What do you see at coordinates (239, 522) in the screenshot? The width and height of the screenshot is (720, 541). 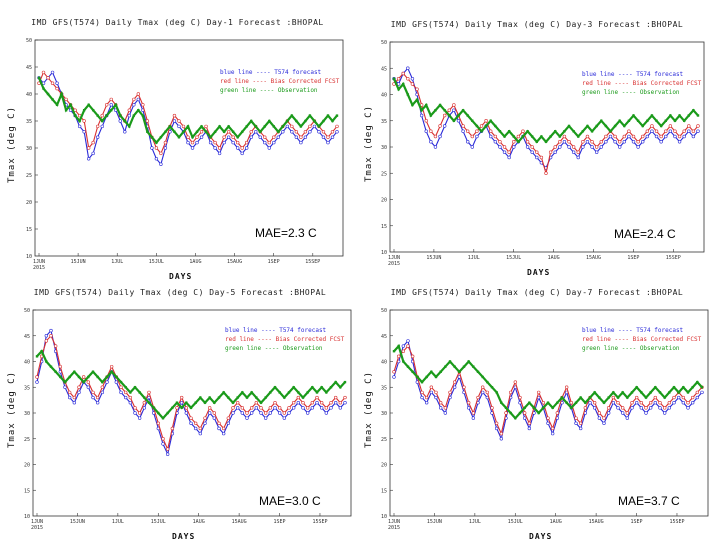 I see `x-tick-label: 15AUG` at bounding box center [239, 522].